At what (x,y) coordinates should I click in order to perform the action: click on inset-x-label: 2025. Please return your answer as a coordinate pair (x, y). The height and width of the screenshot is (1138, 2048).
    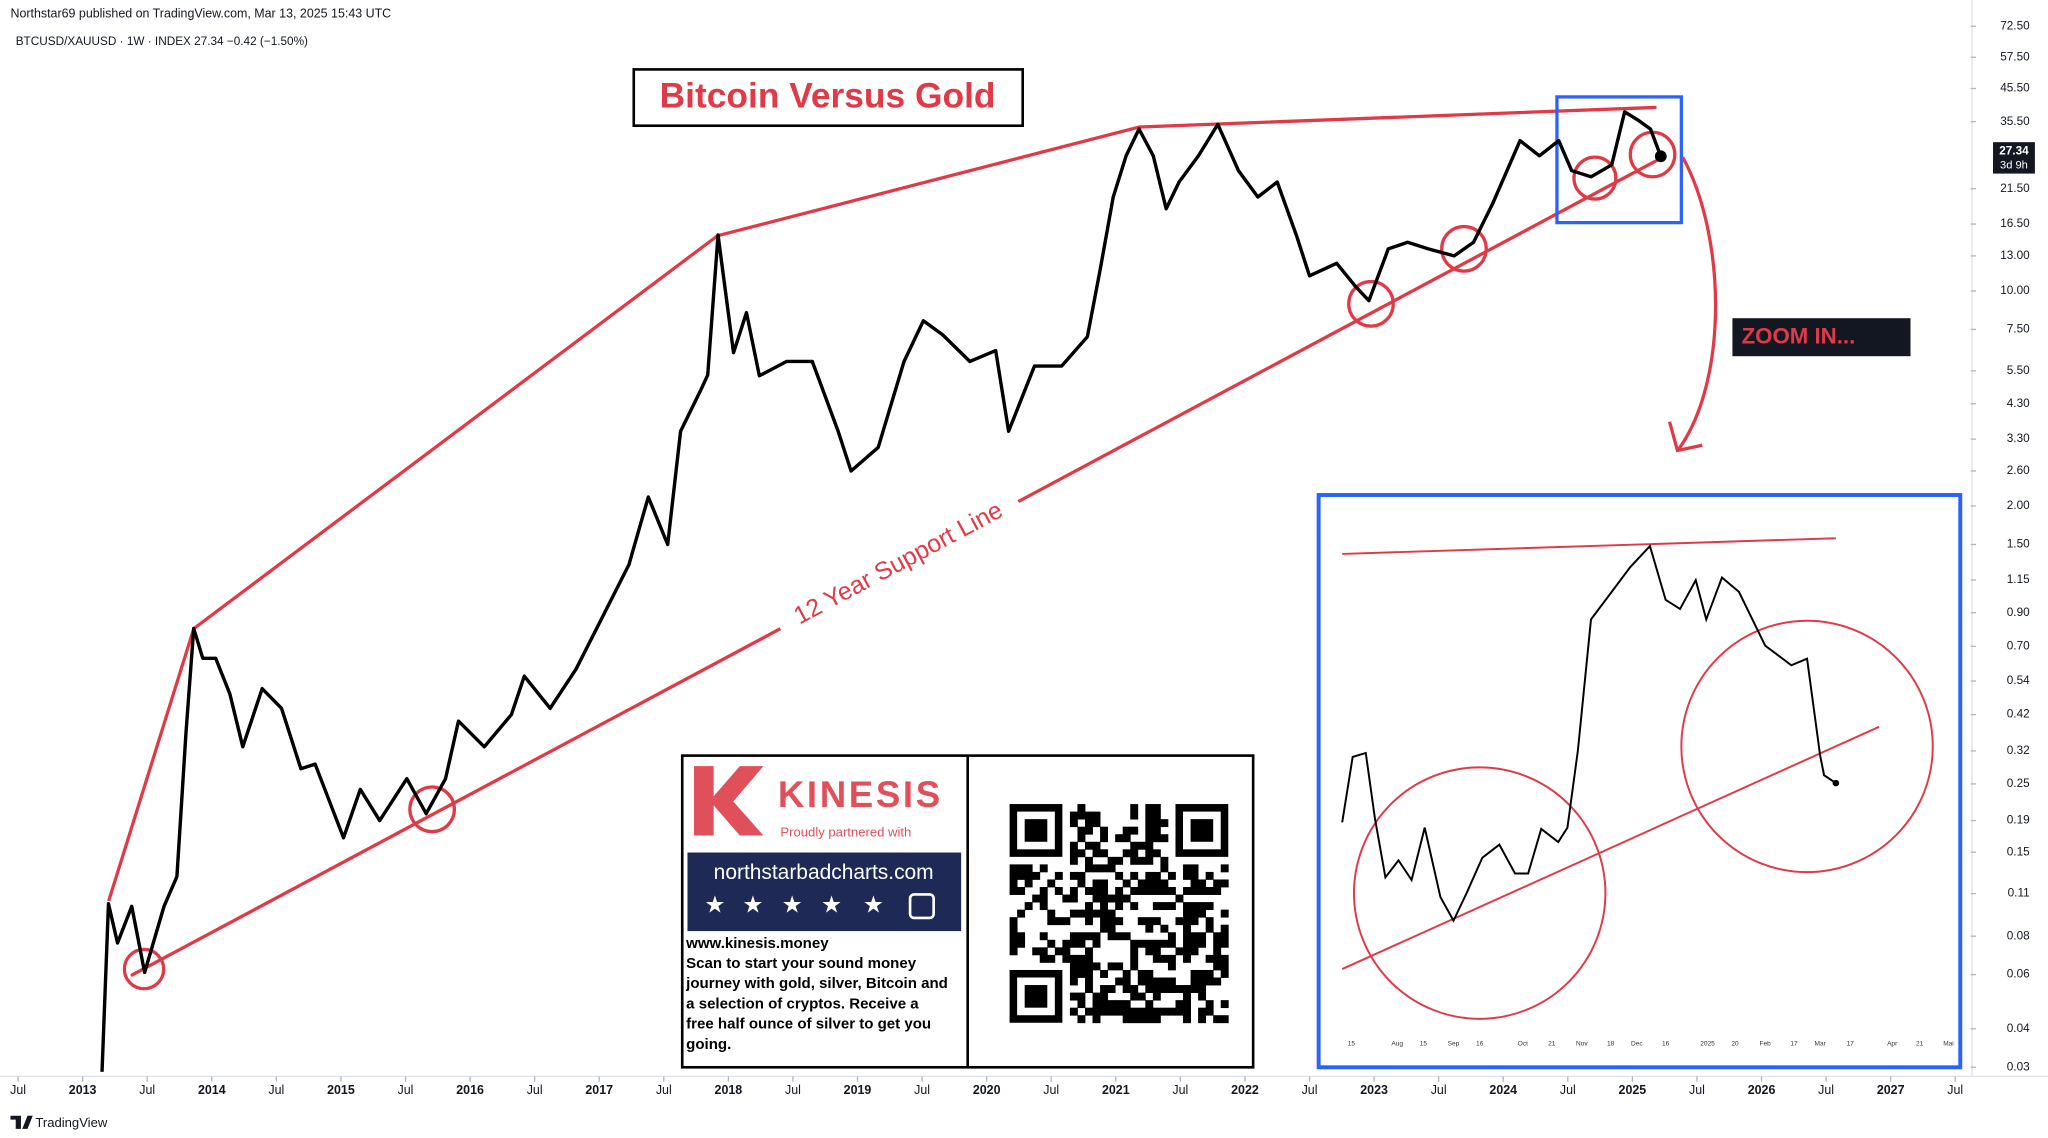
    Looking at the image, I should click on (1707, 1043).